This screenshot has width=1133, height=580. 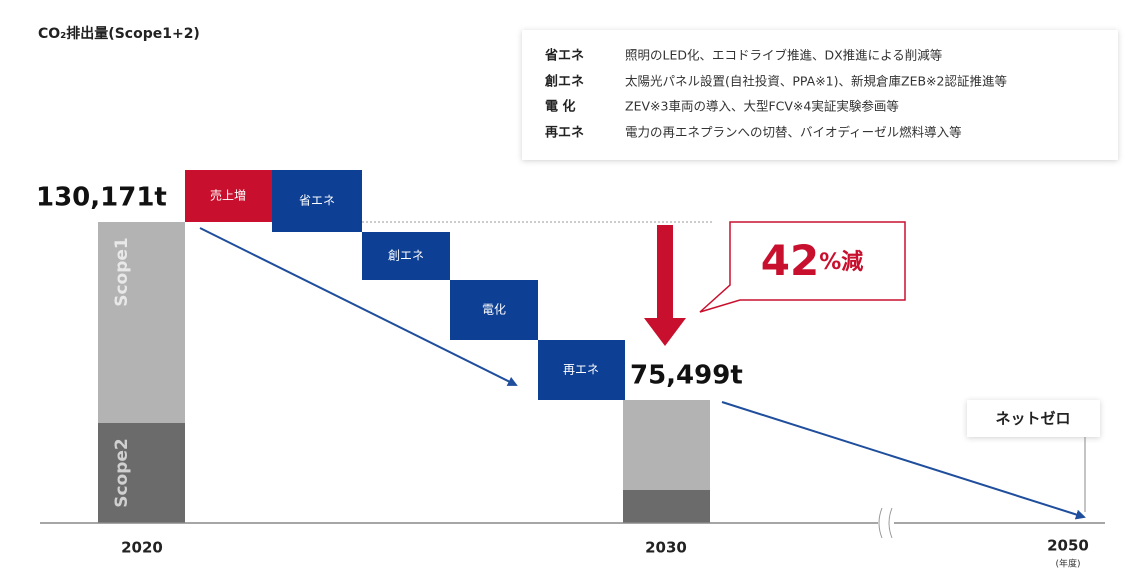 What do you see at coordinates (793, 132) in the screenshot?
I see `legend-desc: 電力の再エネプランへの切替、バイオディーゼル燃料導入等` at bounding box center [793, 132].